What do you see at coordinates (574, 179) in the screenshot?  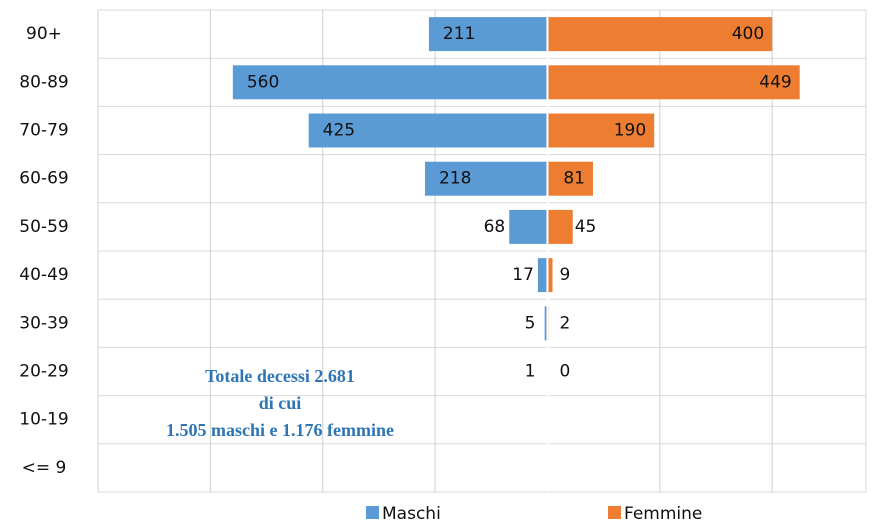 I see `data-label: 81` at bounding box center [574, 179].